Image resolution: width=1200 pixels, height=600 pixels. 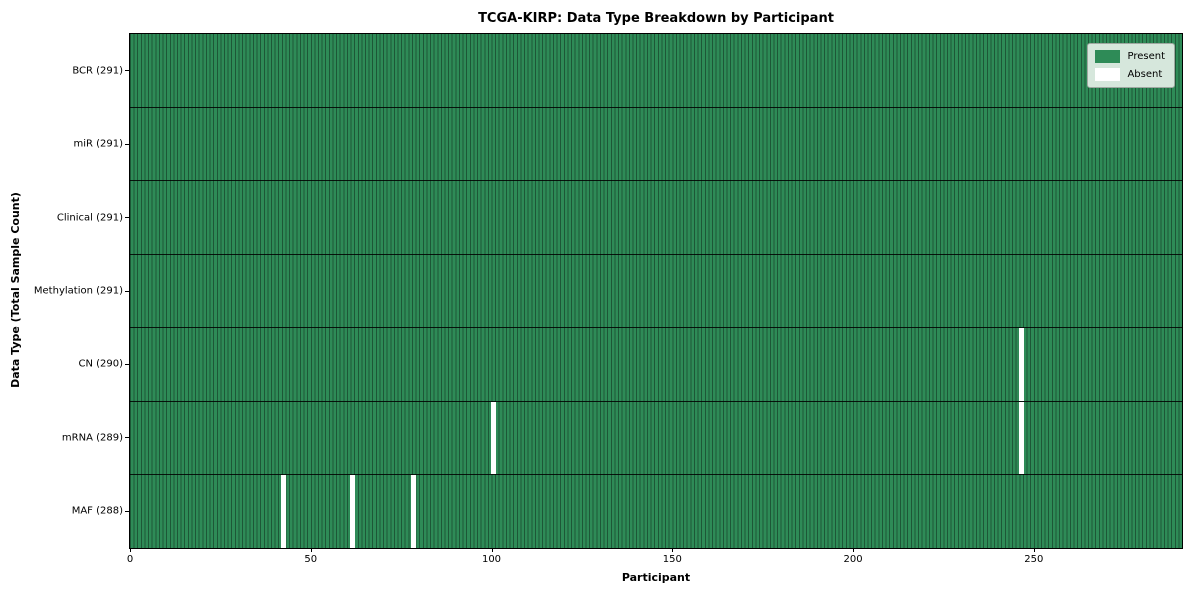 What do you see at coordinates (656, 365) in the screenshot?
I see `heatmap-row-CN` at bounding box center [656, 365].